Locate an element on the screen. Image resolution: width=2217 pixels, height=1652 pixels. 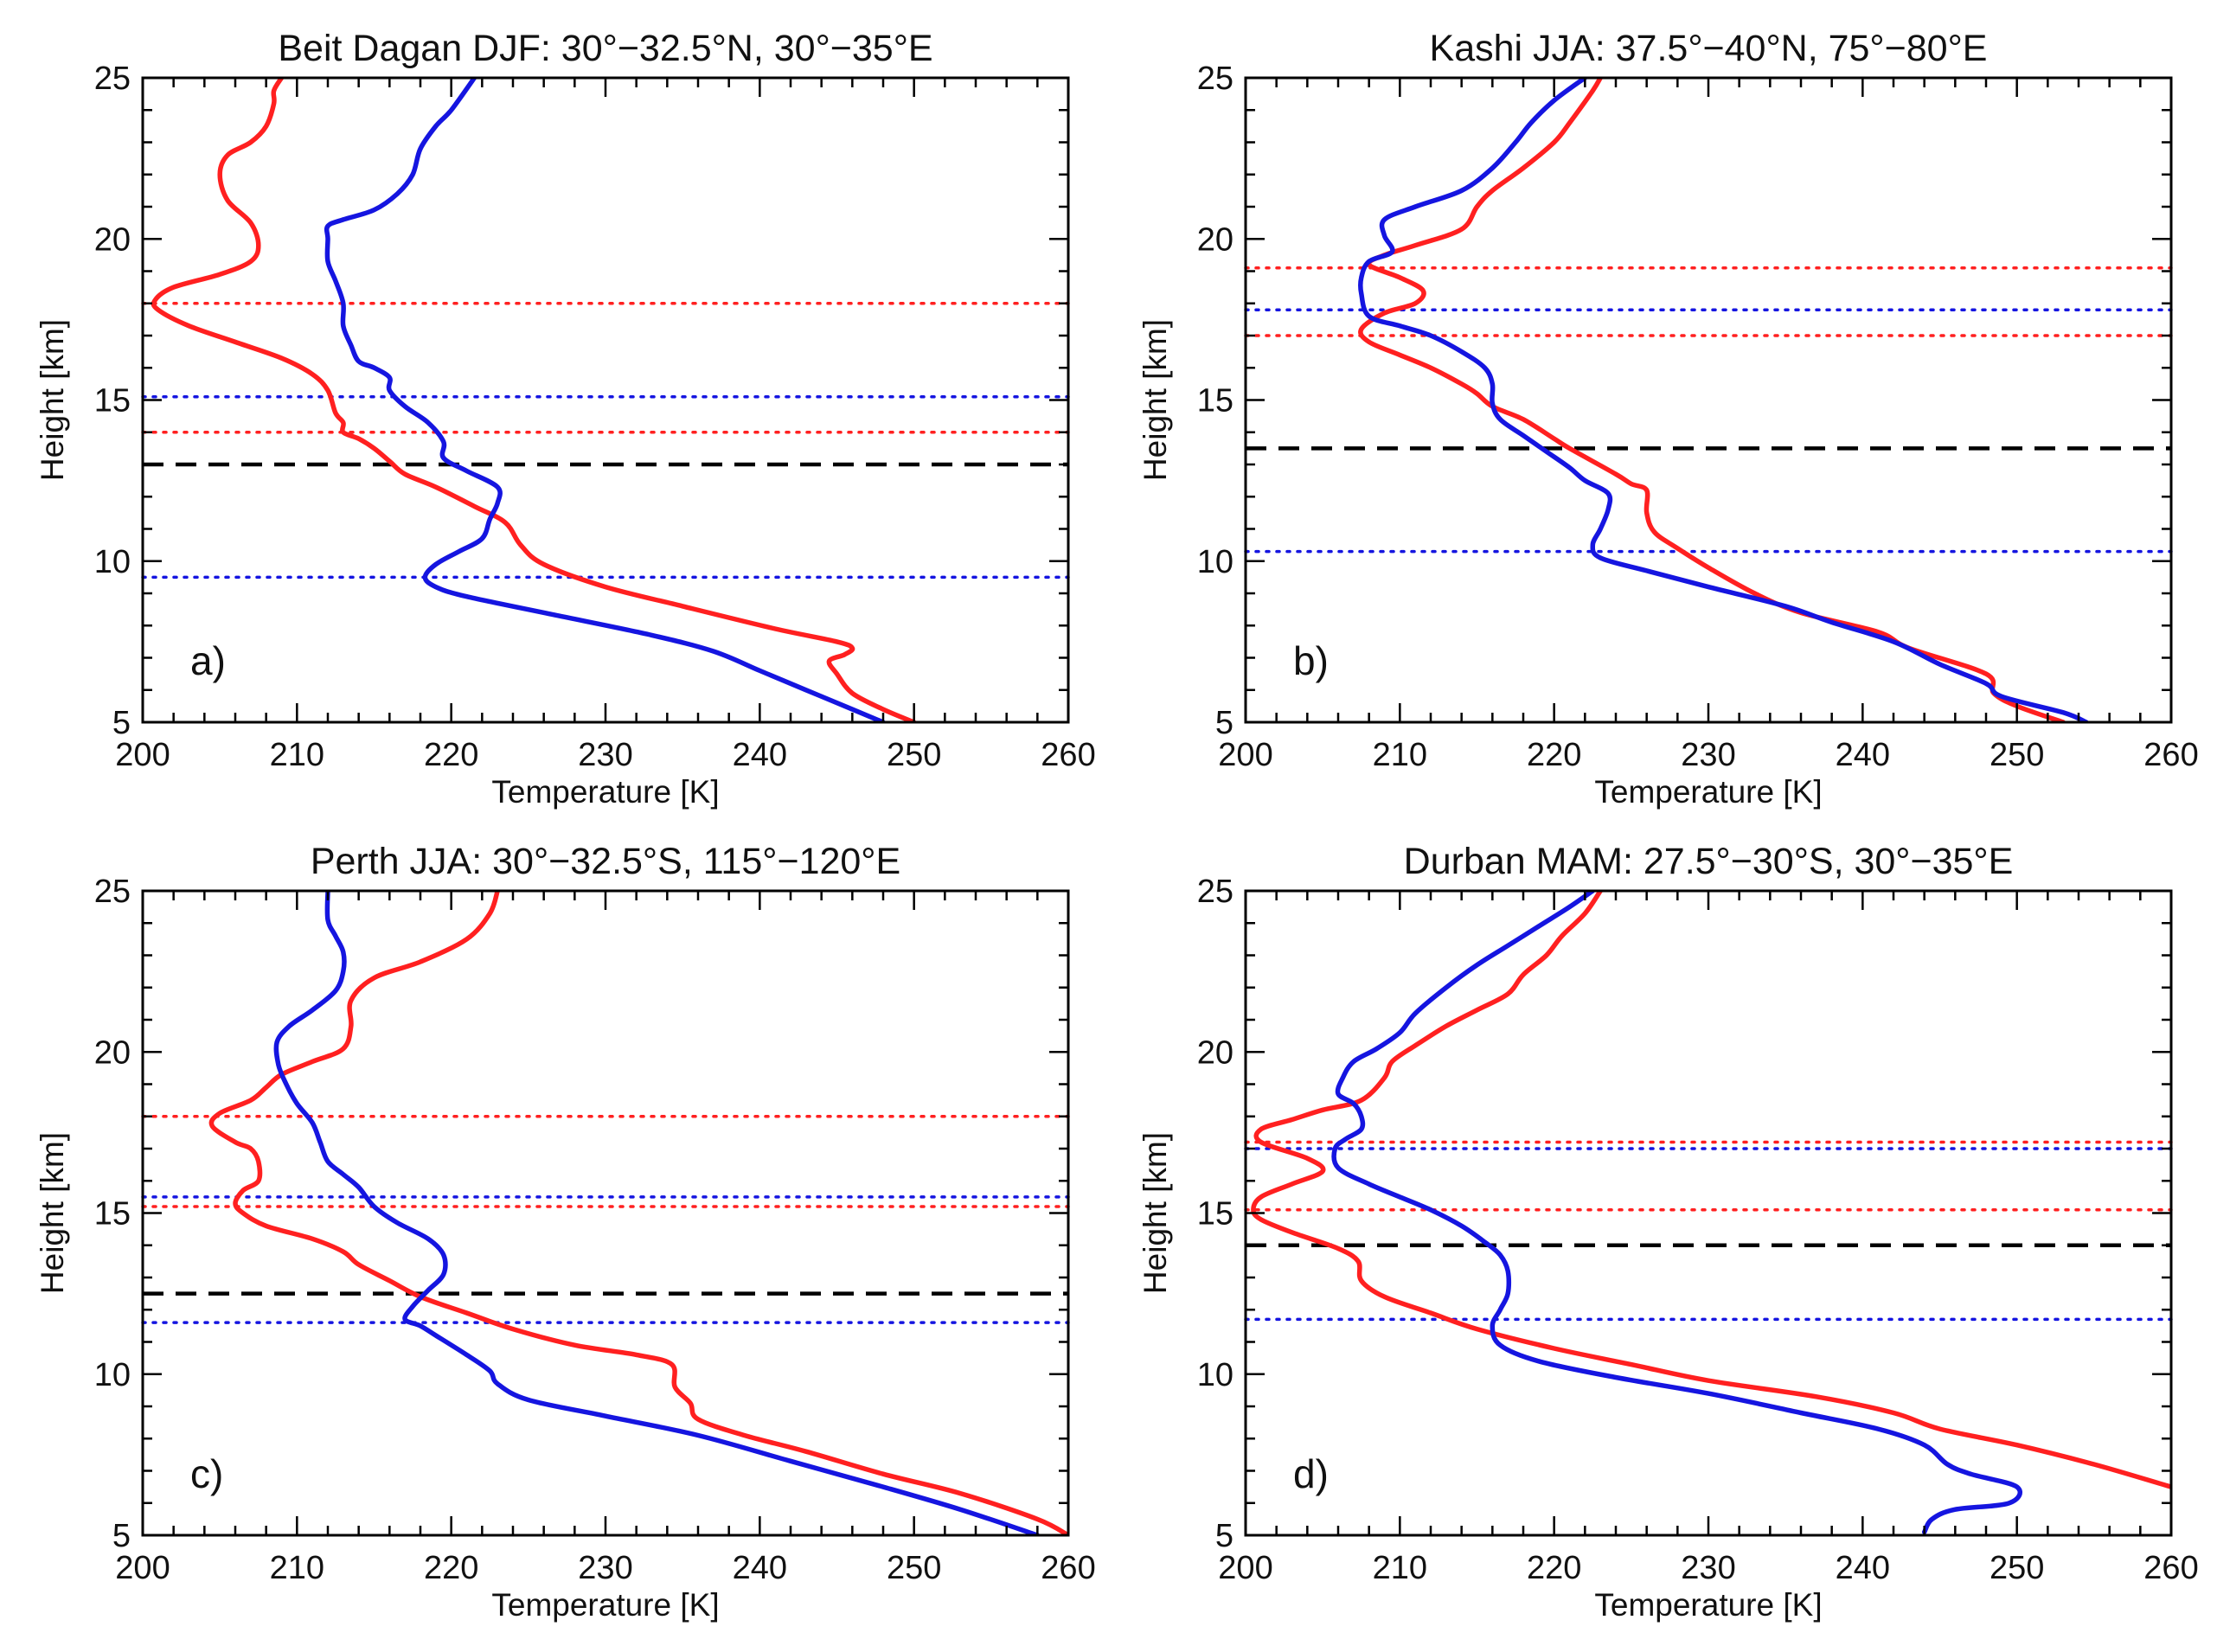
chart-title: Beit Dagan DJF: 30°−32.5°N, 30°−35°E is located at coordinates (605, 48).